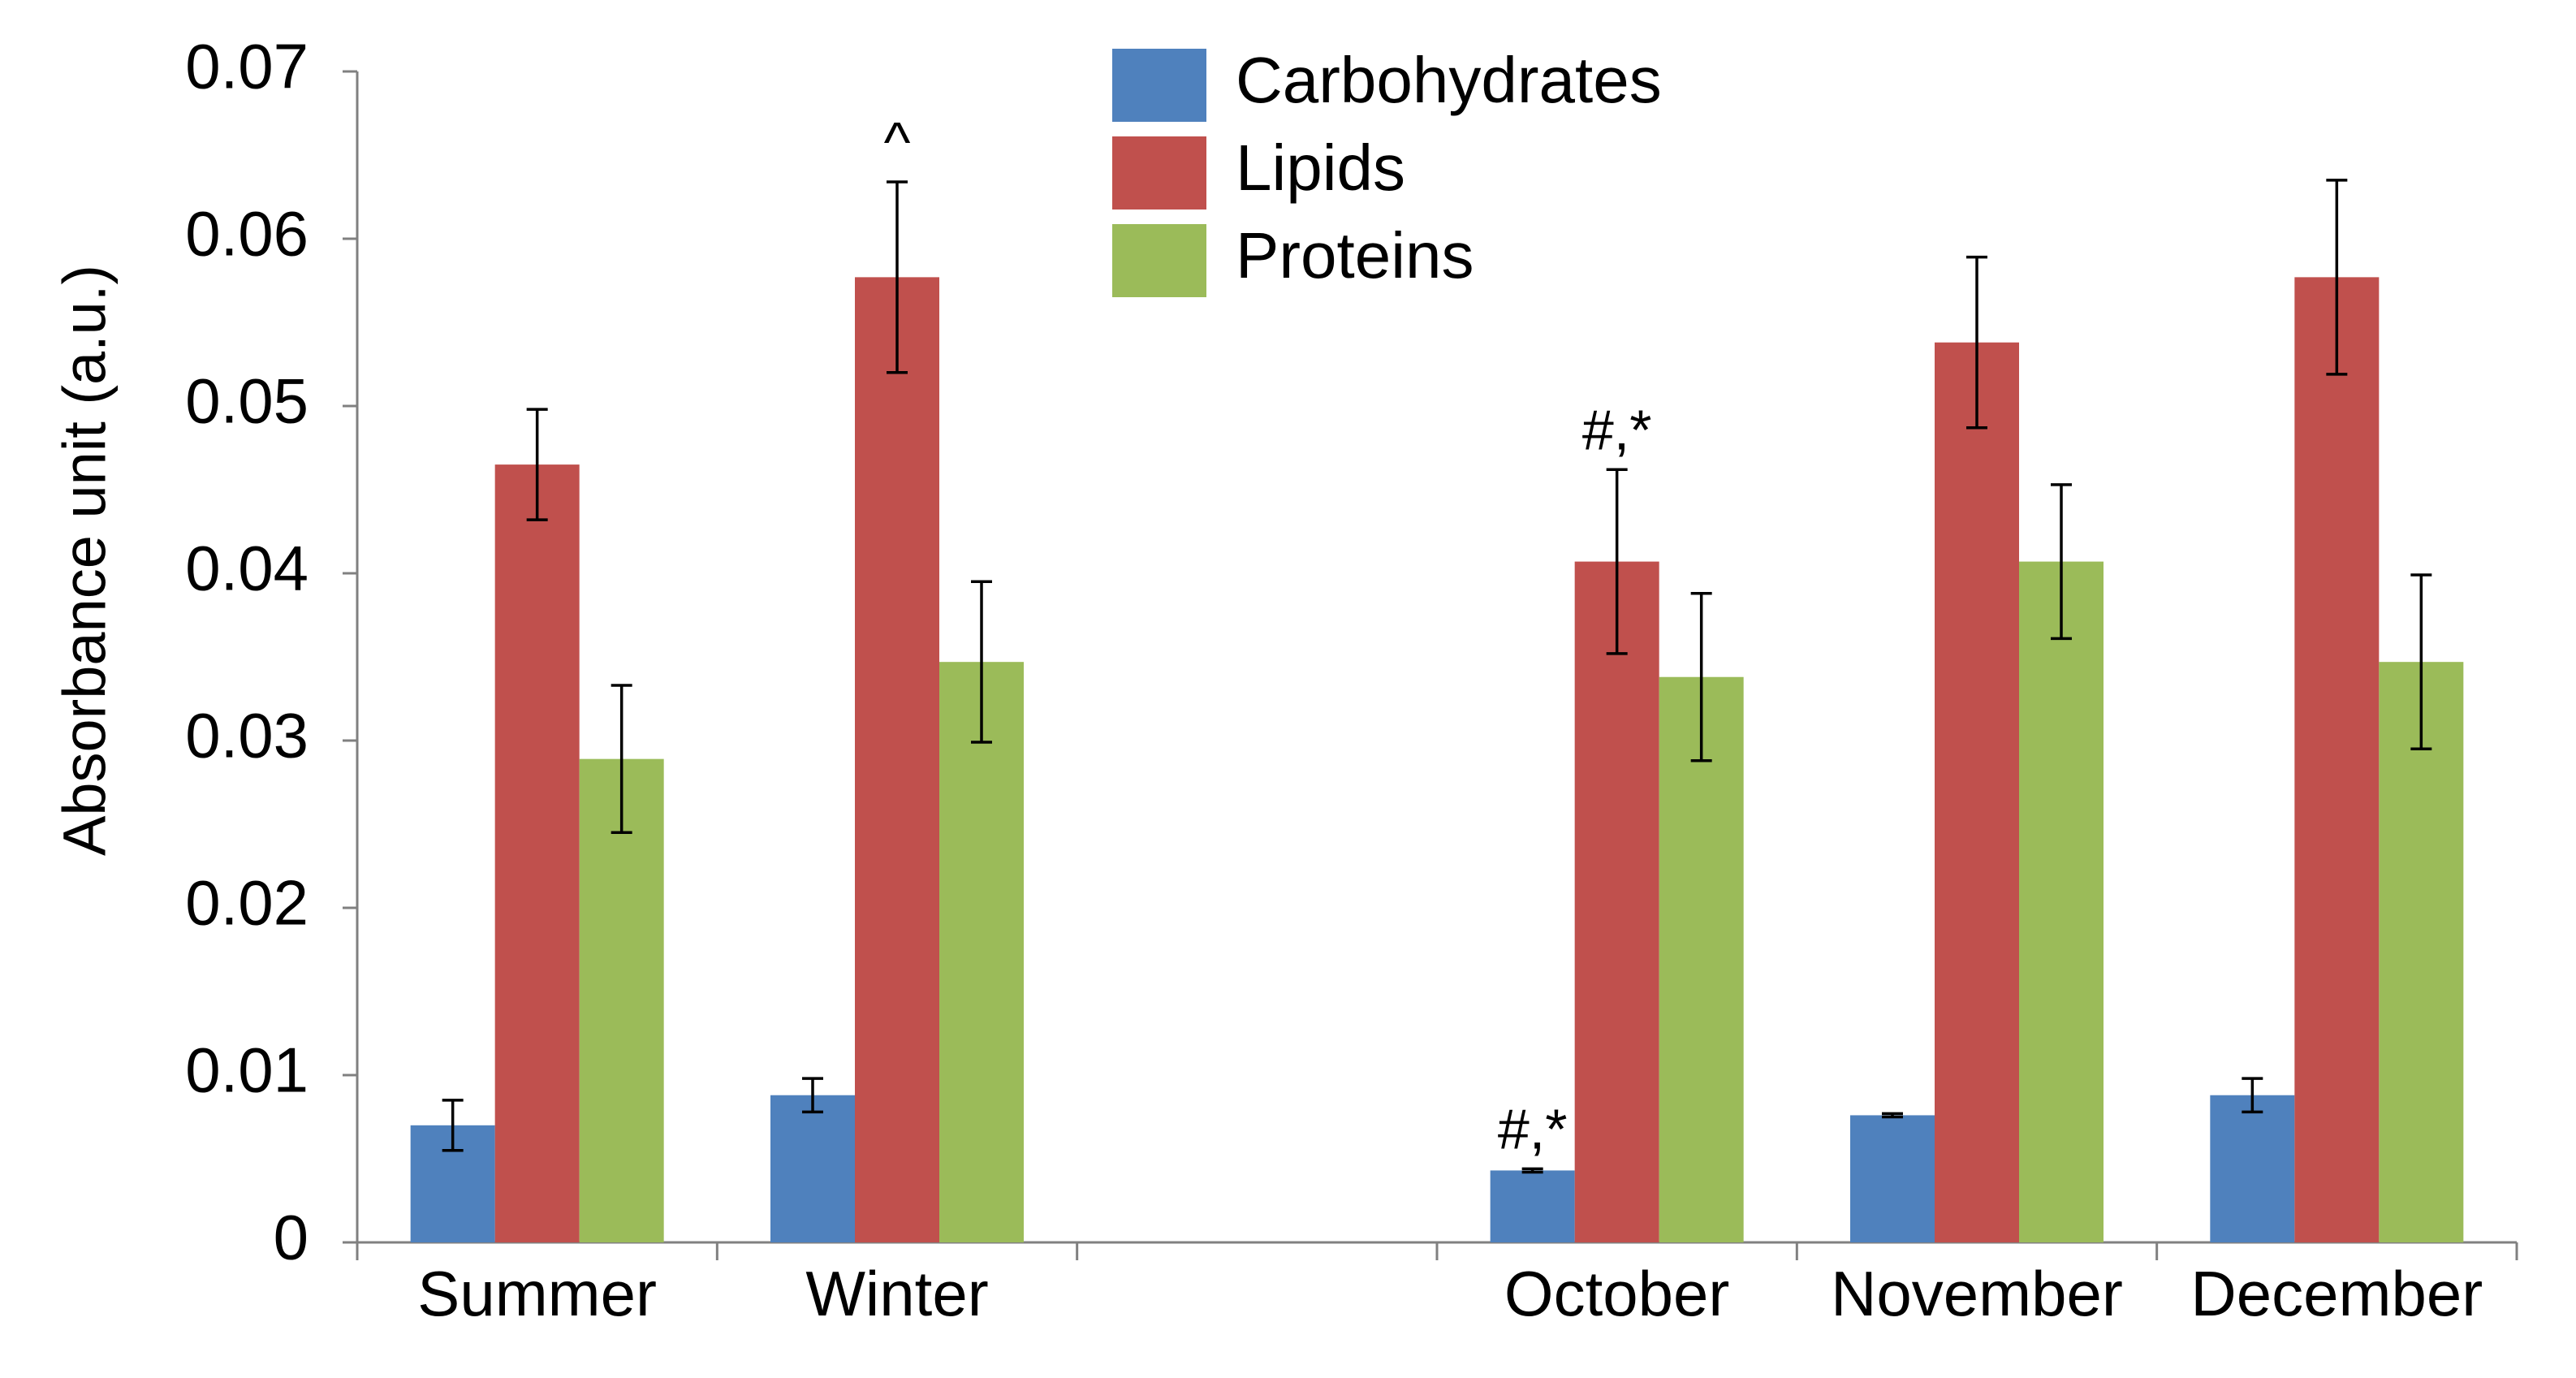 This screenshot has height=1378, width=2576. Describe the element at coordinates (1616, 1293) in the screenshot. I see `x-tick-label: October` at that location.